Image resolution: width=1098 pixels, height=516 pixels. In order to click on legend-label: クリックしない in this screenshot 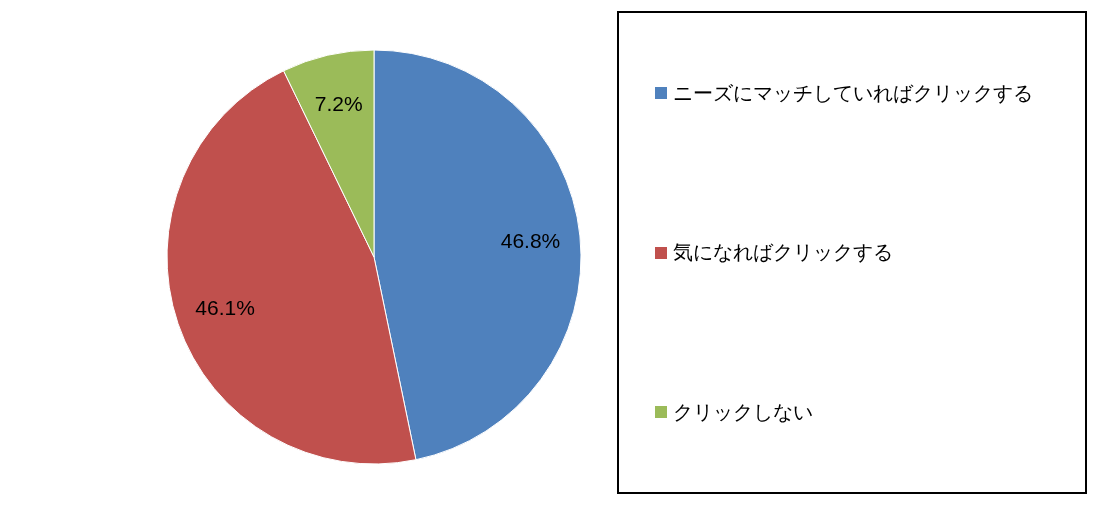, I will do `click(743, 412)`.